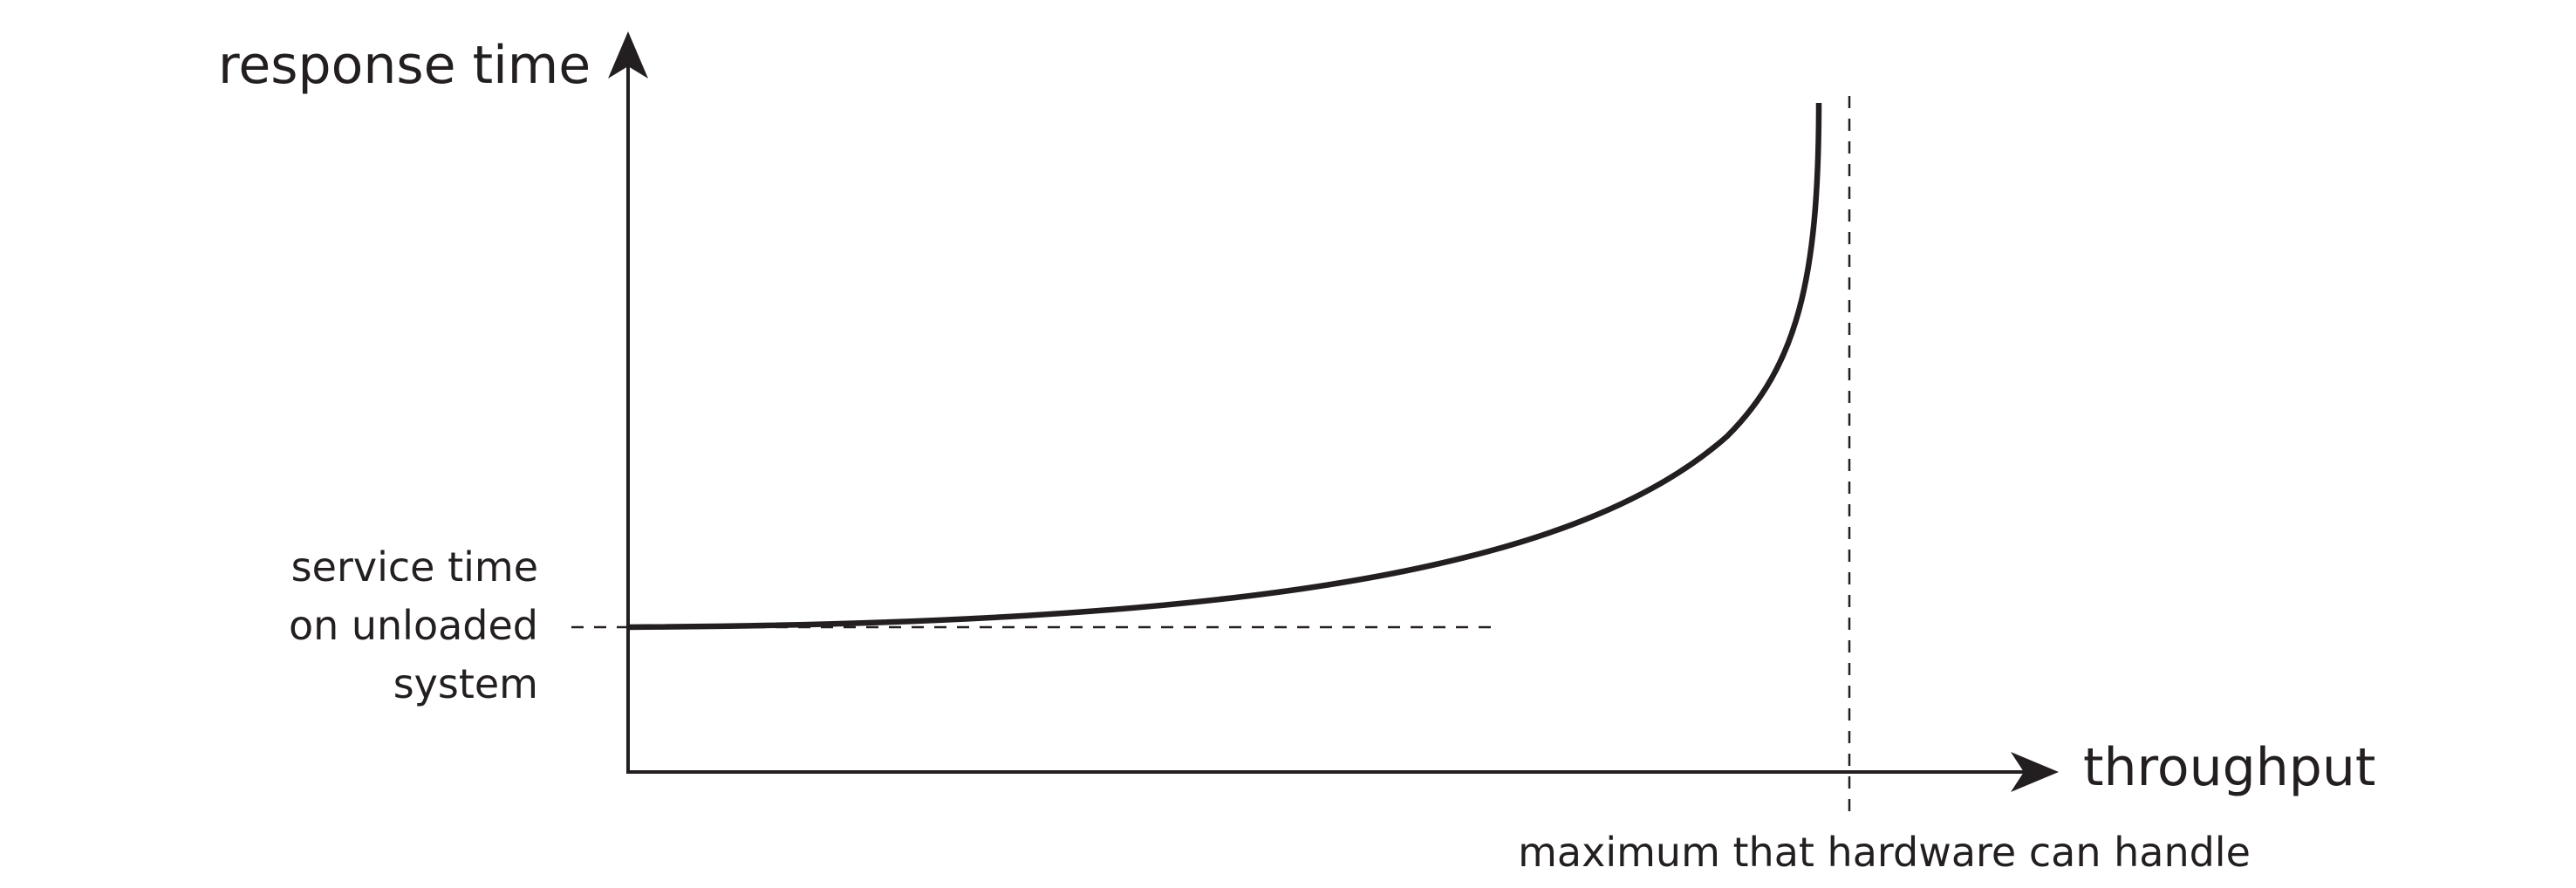 This screenshot has width=2576, height=888. What do you see at coordinates (2035, 772) in the screenshot?
I see `x-axis-arrowhead` at bounding box center [2035, 772].